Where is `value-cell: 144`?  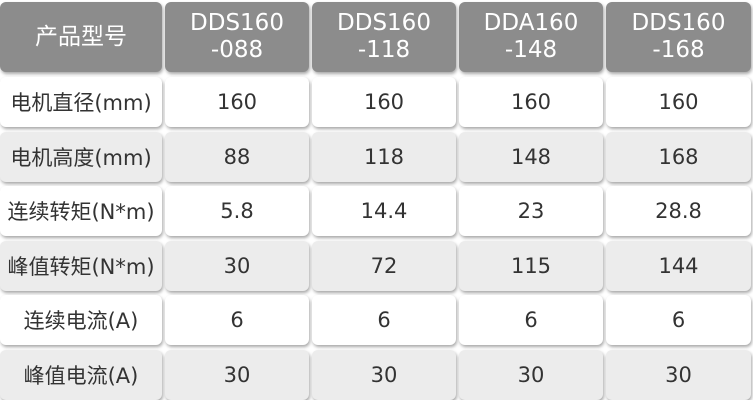 value-cell: 144 is located at coordinates (678, 265).